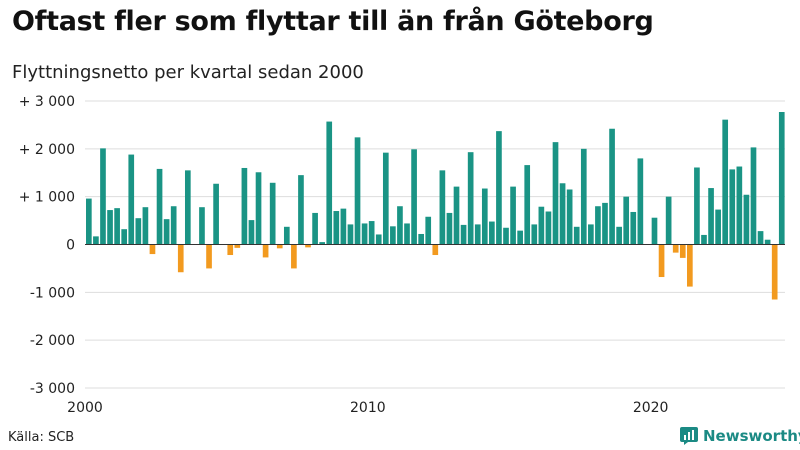  Describe the element at coordinates (47, 150) in the screenshot. I see `y-tick-label: + 2 000` at that location.